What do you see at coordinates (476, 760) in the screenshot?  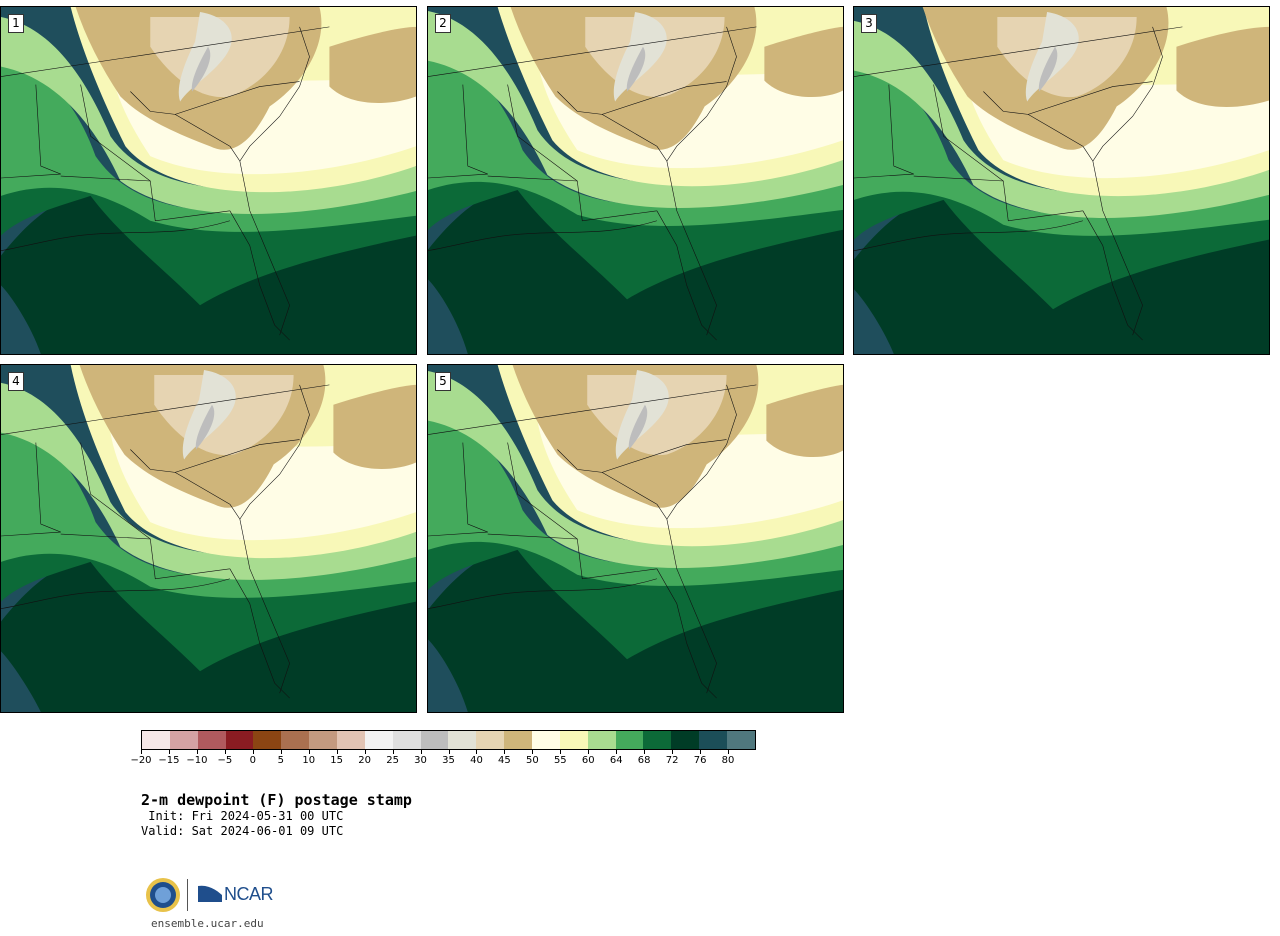 I see `colorbar-tick-label: 40` at bounding box center [476, 760].